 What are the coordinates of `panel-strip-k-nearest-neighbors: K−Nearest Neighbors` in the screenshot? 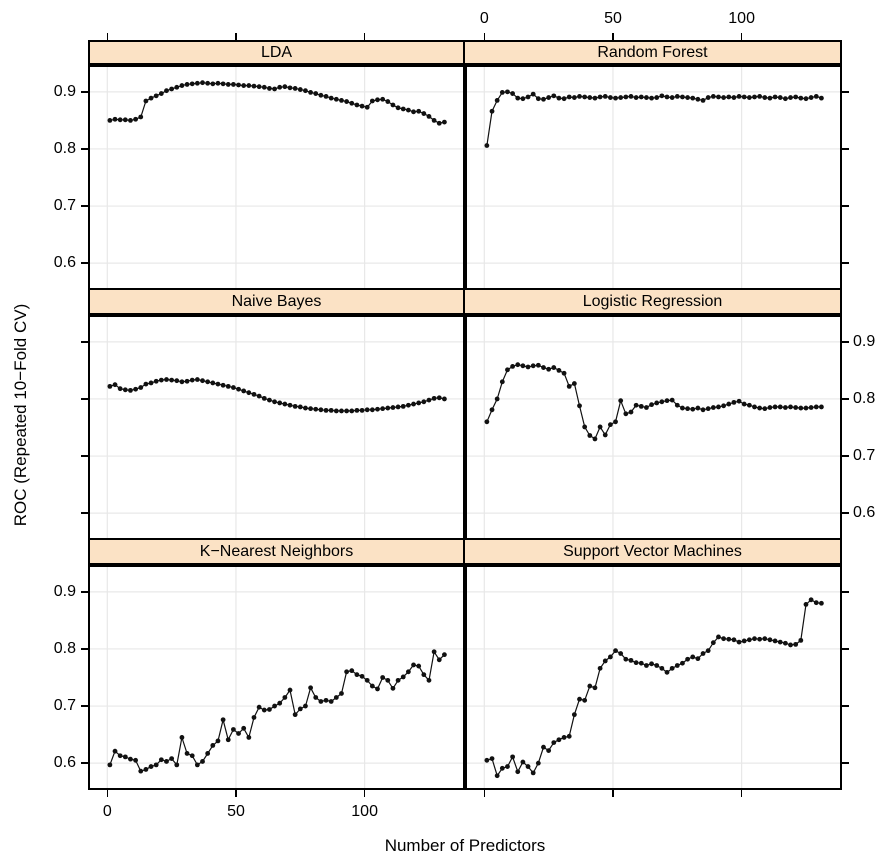 It's located at (276, 552).